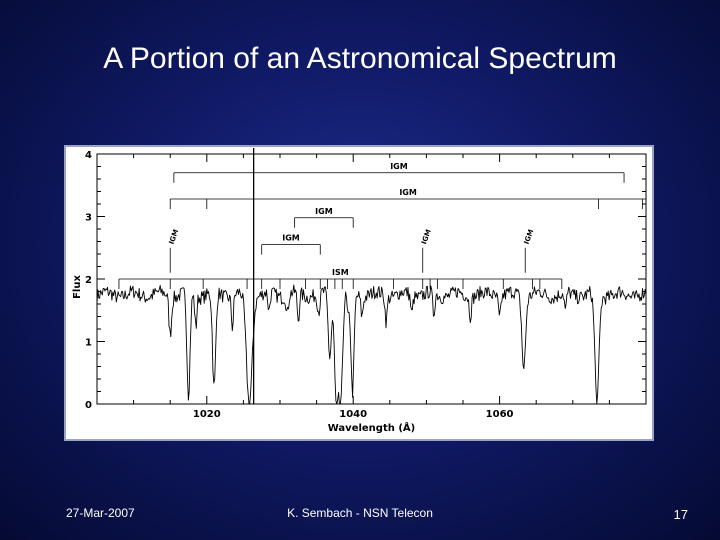 The image size is (720, 540). I want to click on y-tick-label: 0, so click(88, 405).